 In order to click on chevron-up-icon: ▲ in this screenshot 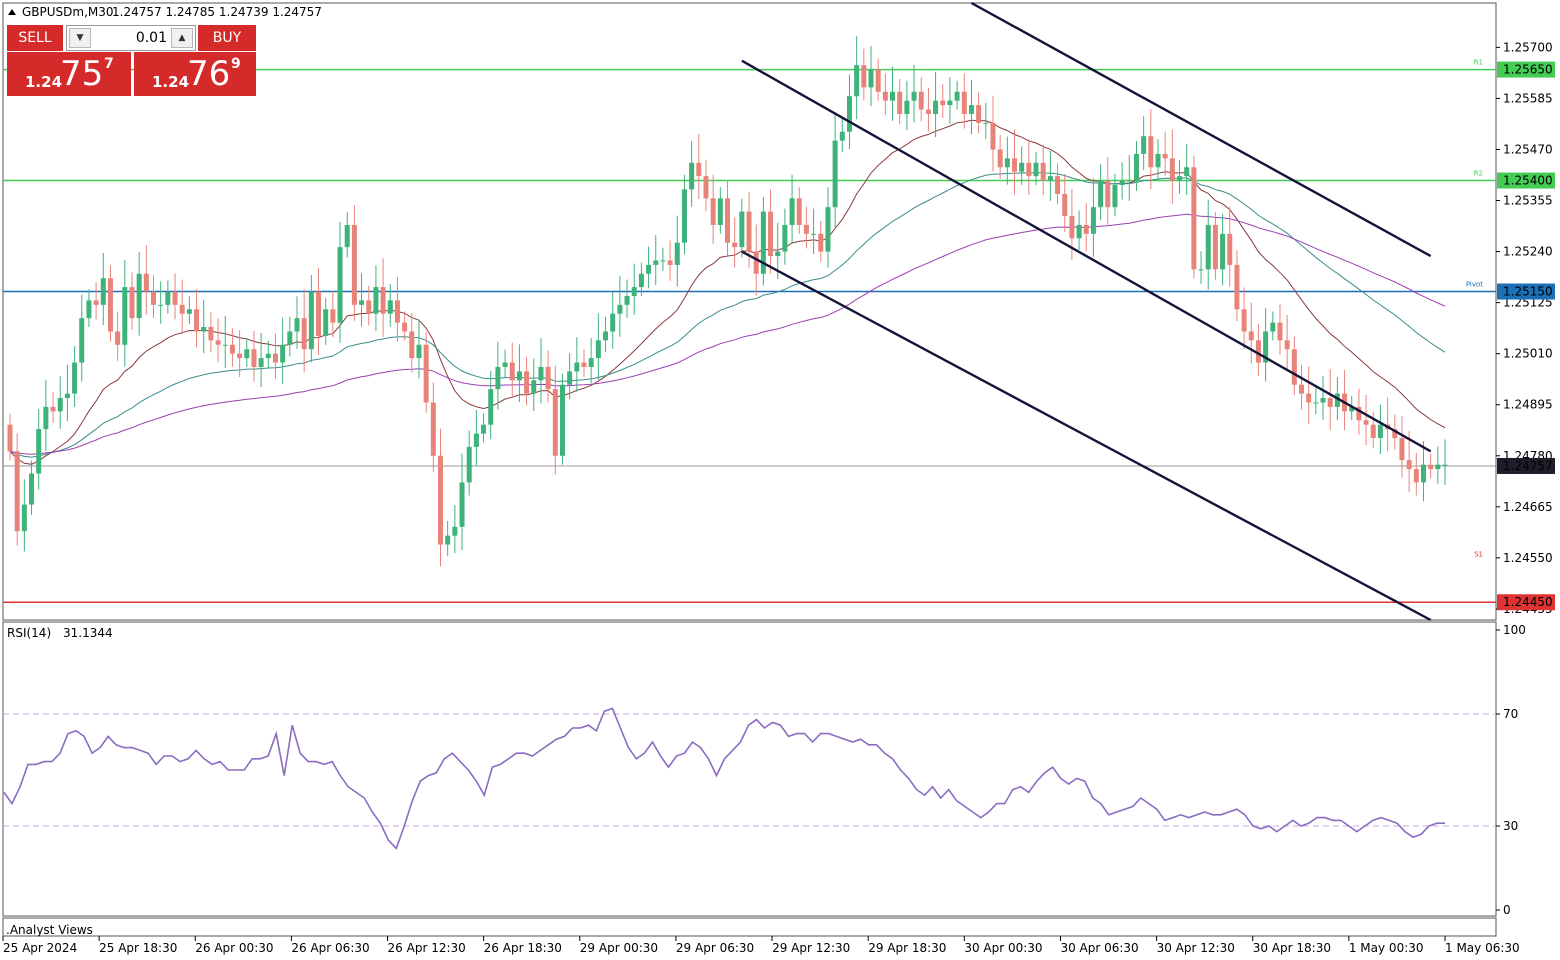, I will do `click(182, 38)`.